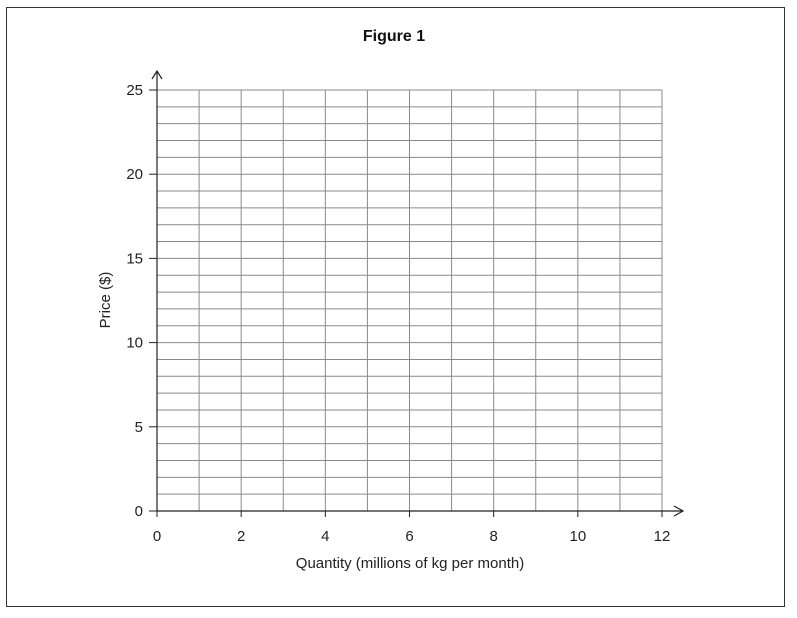 This screenshot has width=797, height=618. I want to click on y-tick-label: 25, so click(134, 90).